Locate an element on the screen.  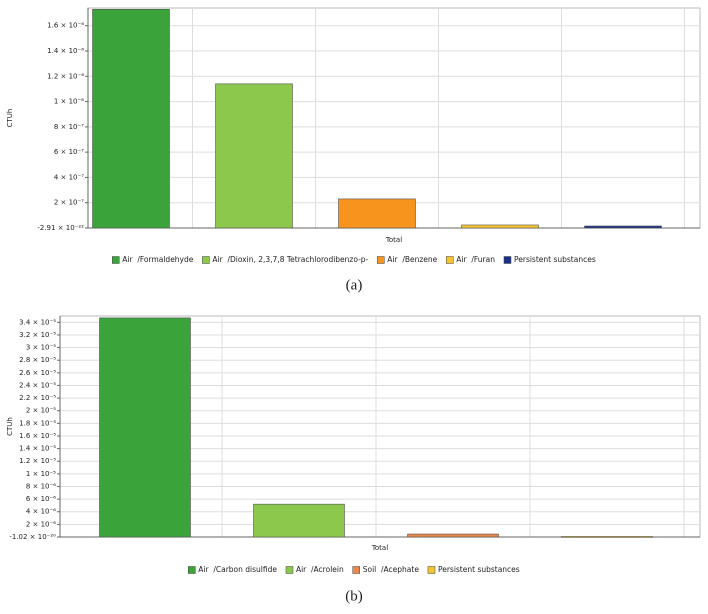
y-tick-label: 1.6 × 10⁻⁶ is located at coordinates (65, 26).